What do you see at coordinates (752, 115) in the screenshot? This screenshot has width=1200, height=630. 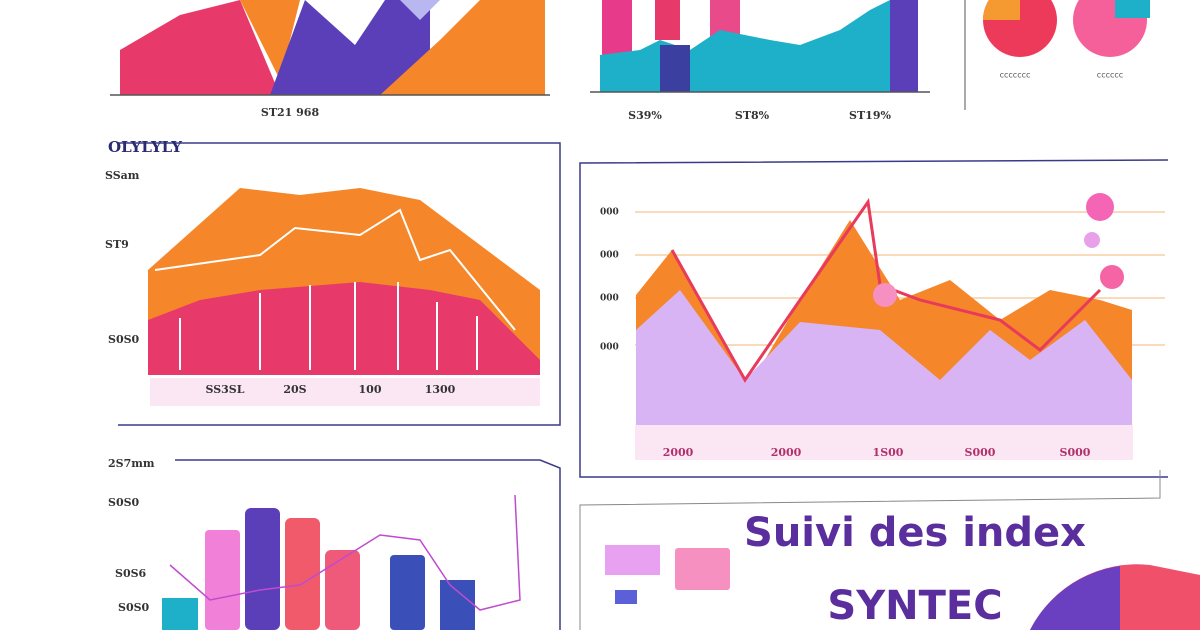 I see `label: ST8%` at bounding box center [752, 115].